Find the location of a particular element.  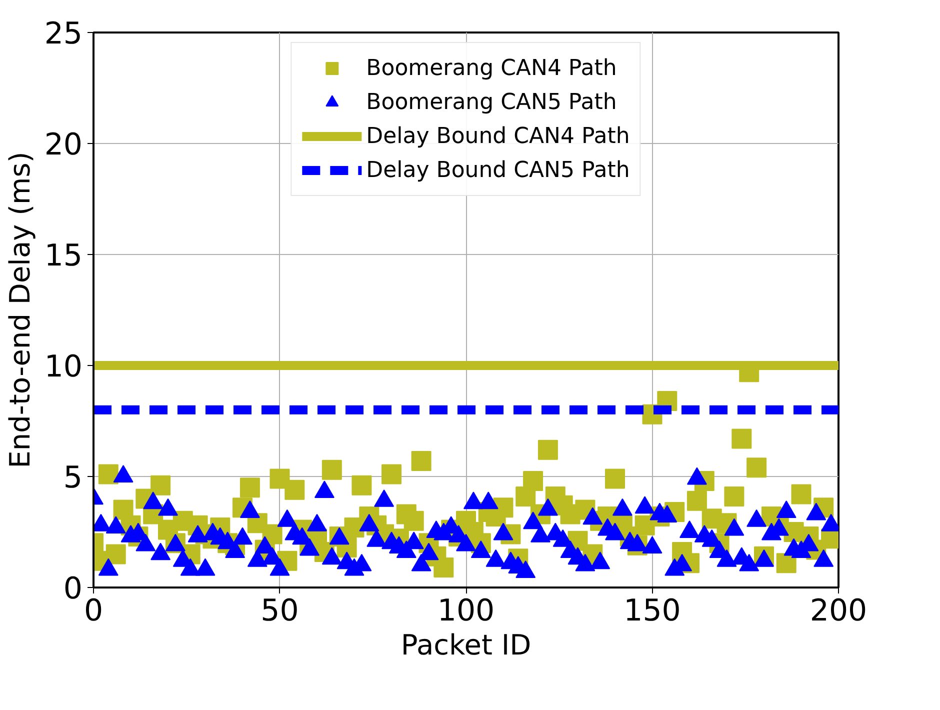

legend-label: Delay Bound CAN5 Path is located at coordinates (498, 170).